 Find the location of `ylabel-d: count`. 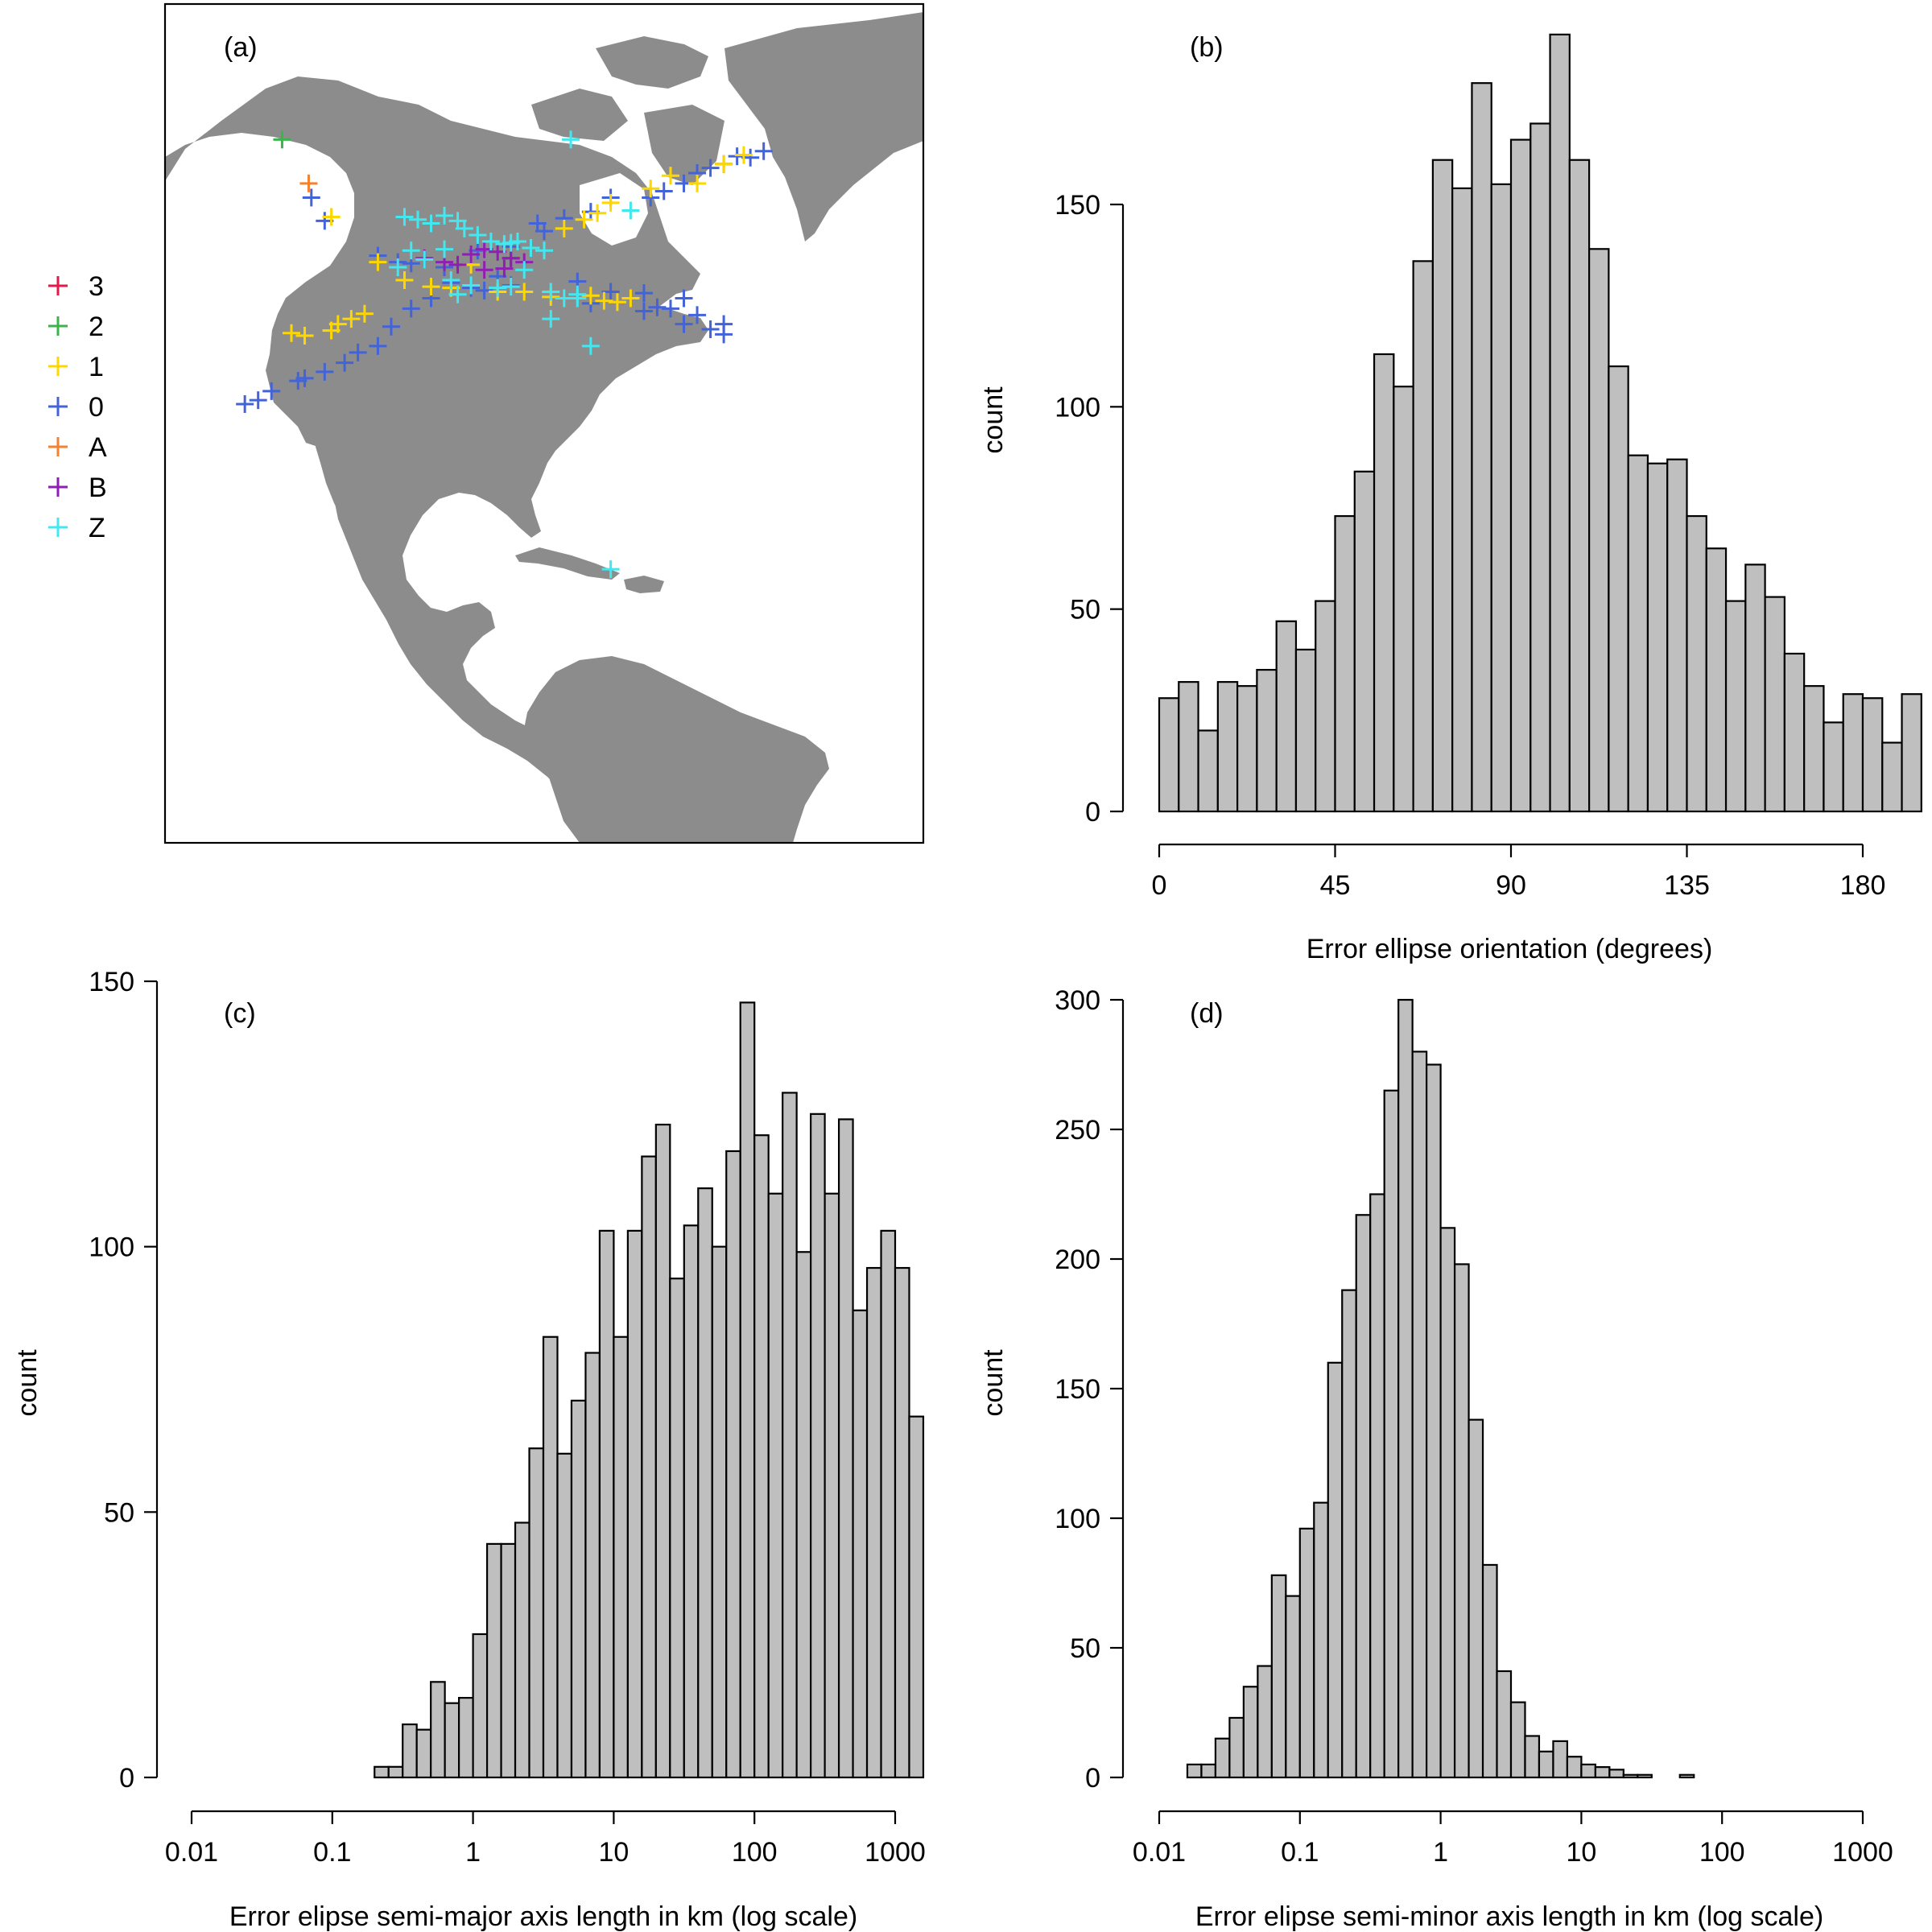

ylabel-d: count is located at coordinates (993, 1383).